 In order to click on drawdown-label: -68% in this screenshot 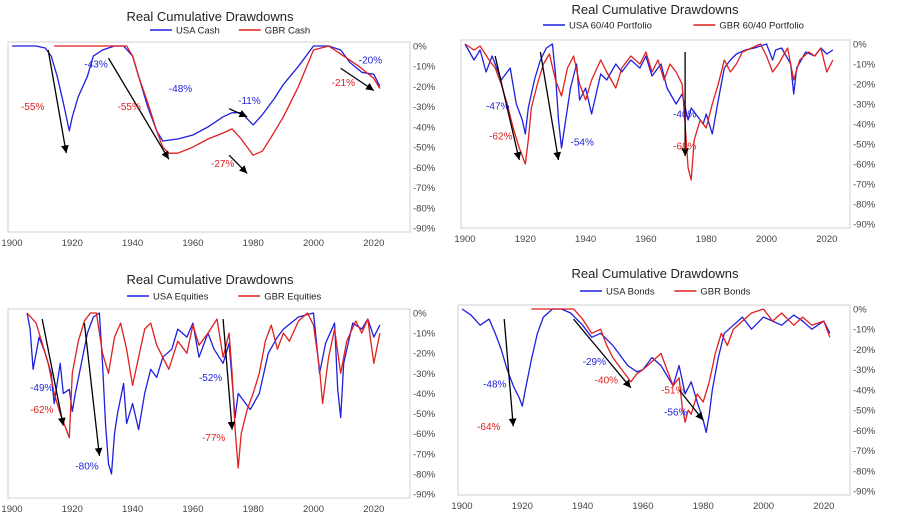, I will do `click(684, 147)`.